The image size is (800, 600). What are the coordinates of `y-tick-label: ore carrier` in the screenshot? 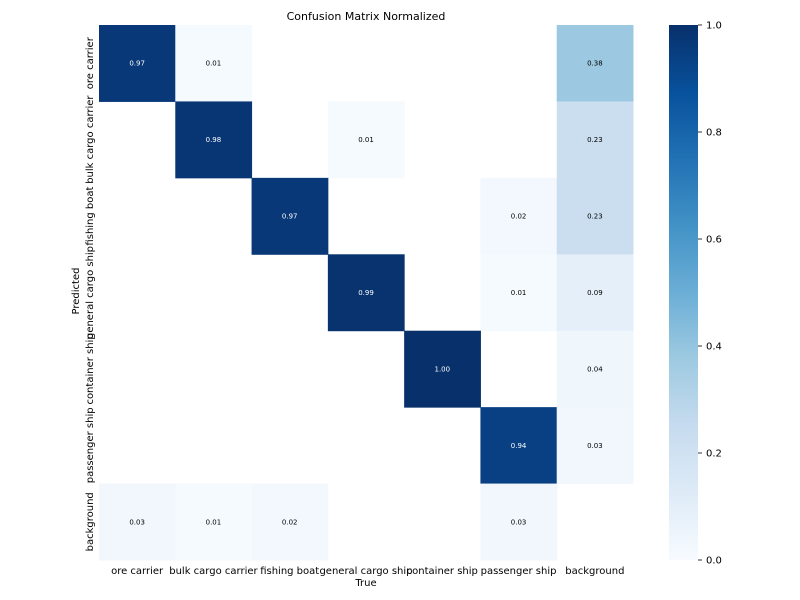 It's located at (90, 62).